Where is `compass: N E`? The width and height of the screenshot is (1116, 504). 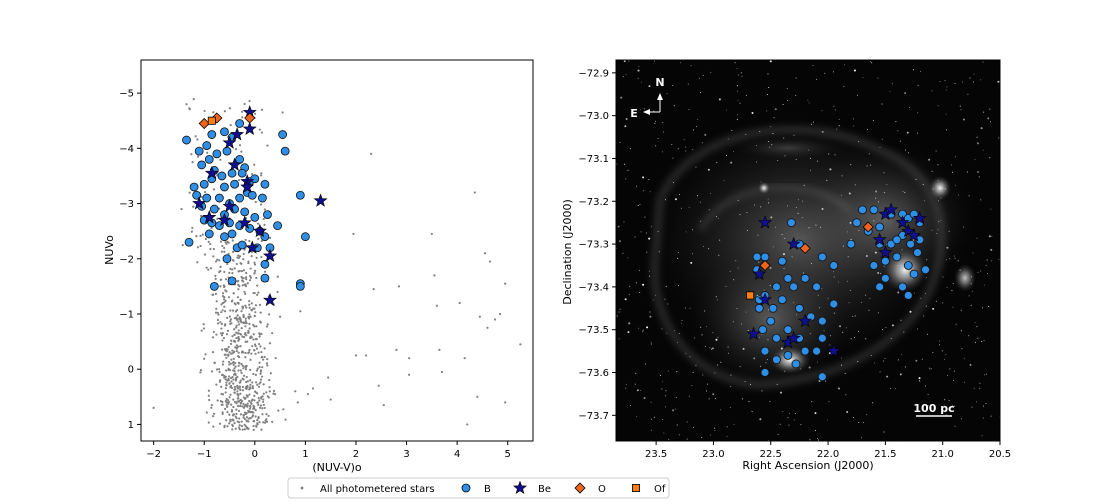
compass: N E is located at coordinates (647, 98).